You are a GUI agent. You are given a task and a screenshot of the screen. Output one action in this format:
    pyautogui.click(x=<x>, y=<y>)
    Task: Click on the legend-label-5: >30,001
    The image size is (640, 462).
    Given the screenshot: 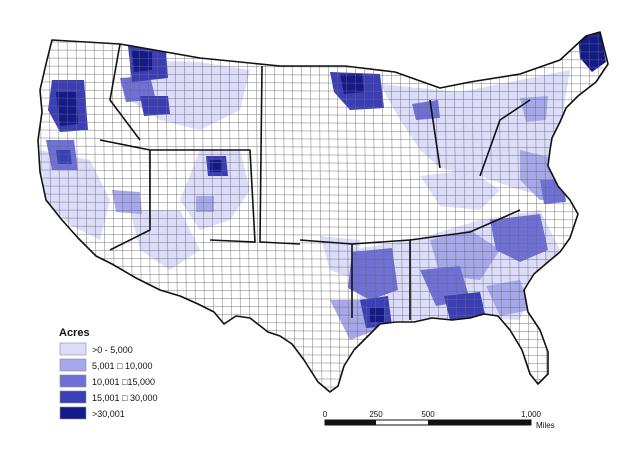 What is the action you would take?
    pyautogui.click(x=108, y=414)
    